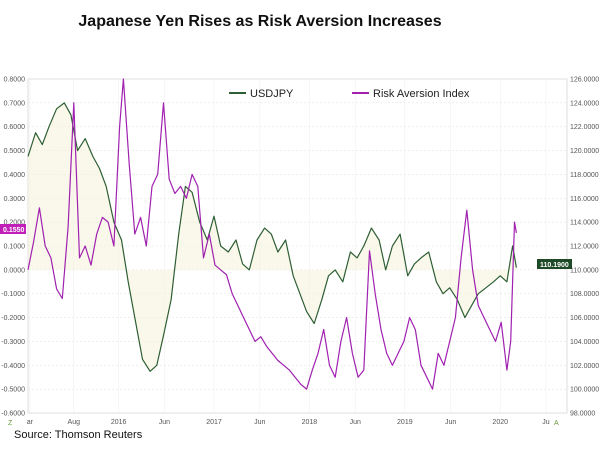  Describe the element at coordinates (13, 414) in the screenshot. I see `left-tick-label: -0.6000` at that location.